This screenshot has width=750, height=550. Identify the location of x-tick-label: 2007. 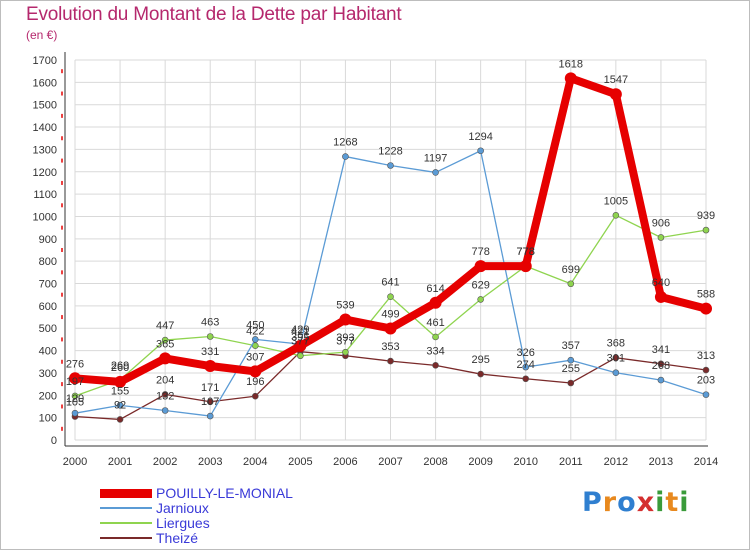
(390, 462).